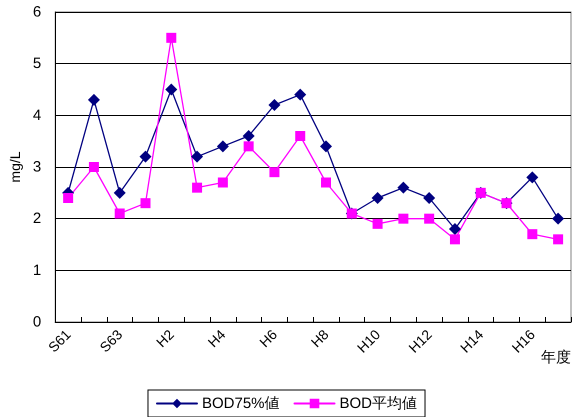  What do you see at coordinates (320, 338) in the screenshot?
I see `x-tick-label: H8` at bounding box center [320, 338].